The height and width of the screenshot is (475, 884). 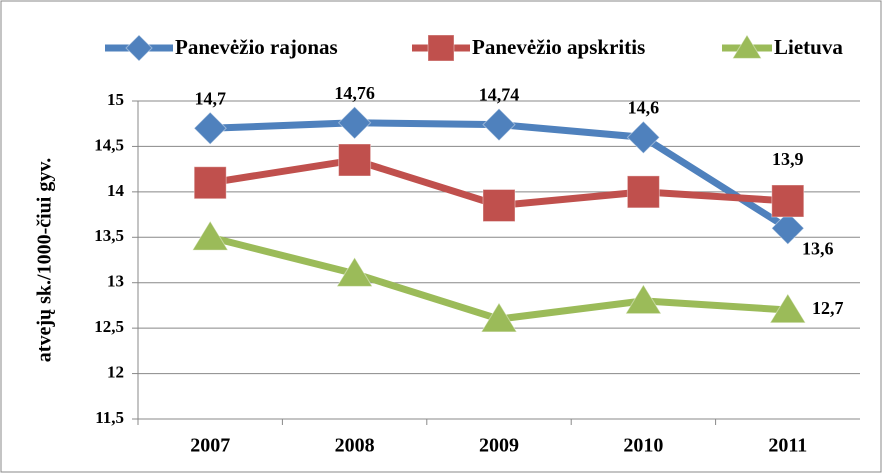 I want to click on x-tick-label: 2010, so click(x=643, y=446).